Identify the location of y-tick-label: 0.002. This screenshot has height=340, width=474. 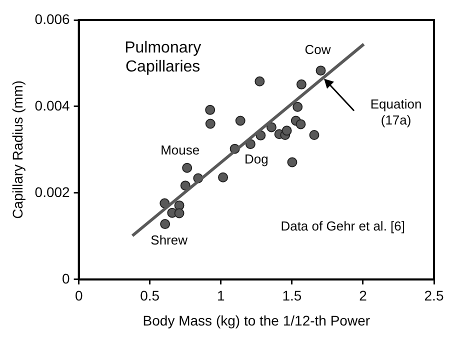
(52, 192).